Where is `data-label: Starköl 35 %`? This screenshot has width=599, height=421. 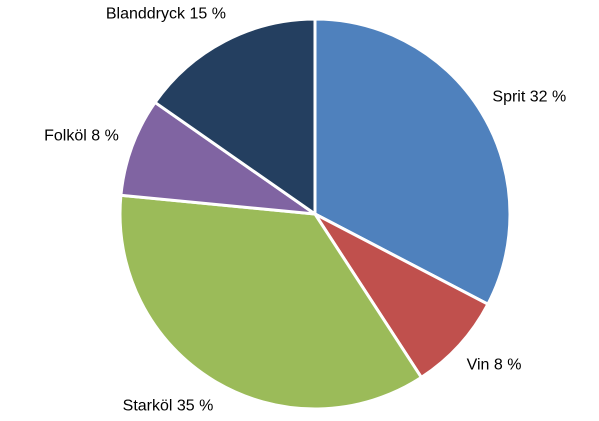 data-label: Starköl 35 % is located at coordinates (168, 406).